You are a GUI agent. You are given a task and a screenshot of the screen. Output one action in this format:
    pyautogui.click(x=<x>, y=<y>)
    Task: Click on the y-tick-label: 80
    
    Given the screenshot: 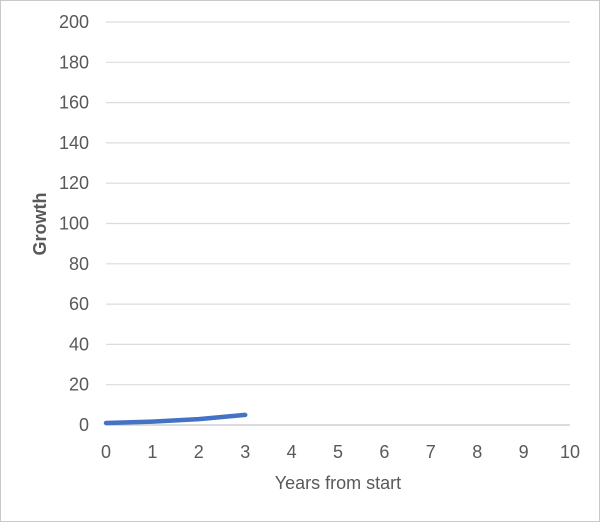 What is the action you would take?
    pyautogui.click(x=79, y=264)
    